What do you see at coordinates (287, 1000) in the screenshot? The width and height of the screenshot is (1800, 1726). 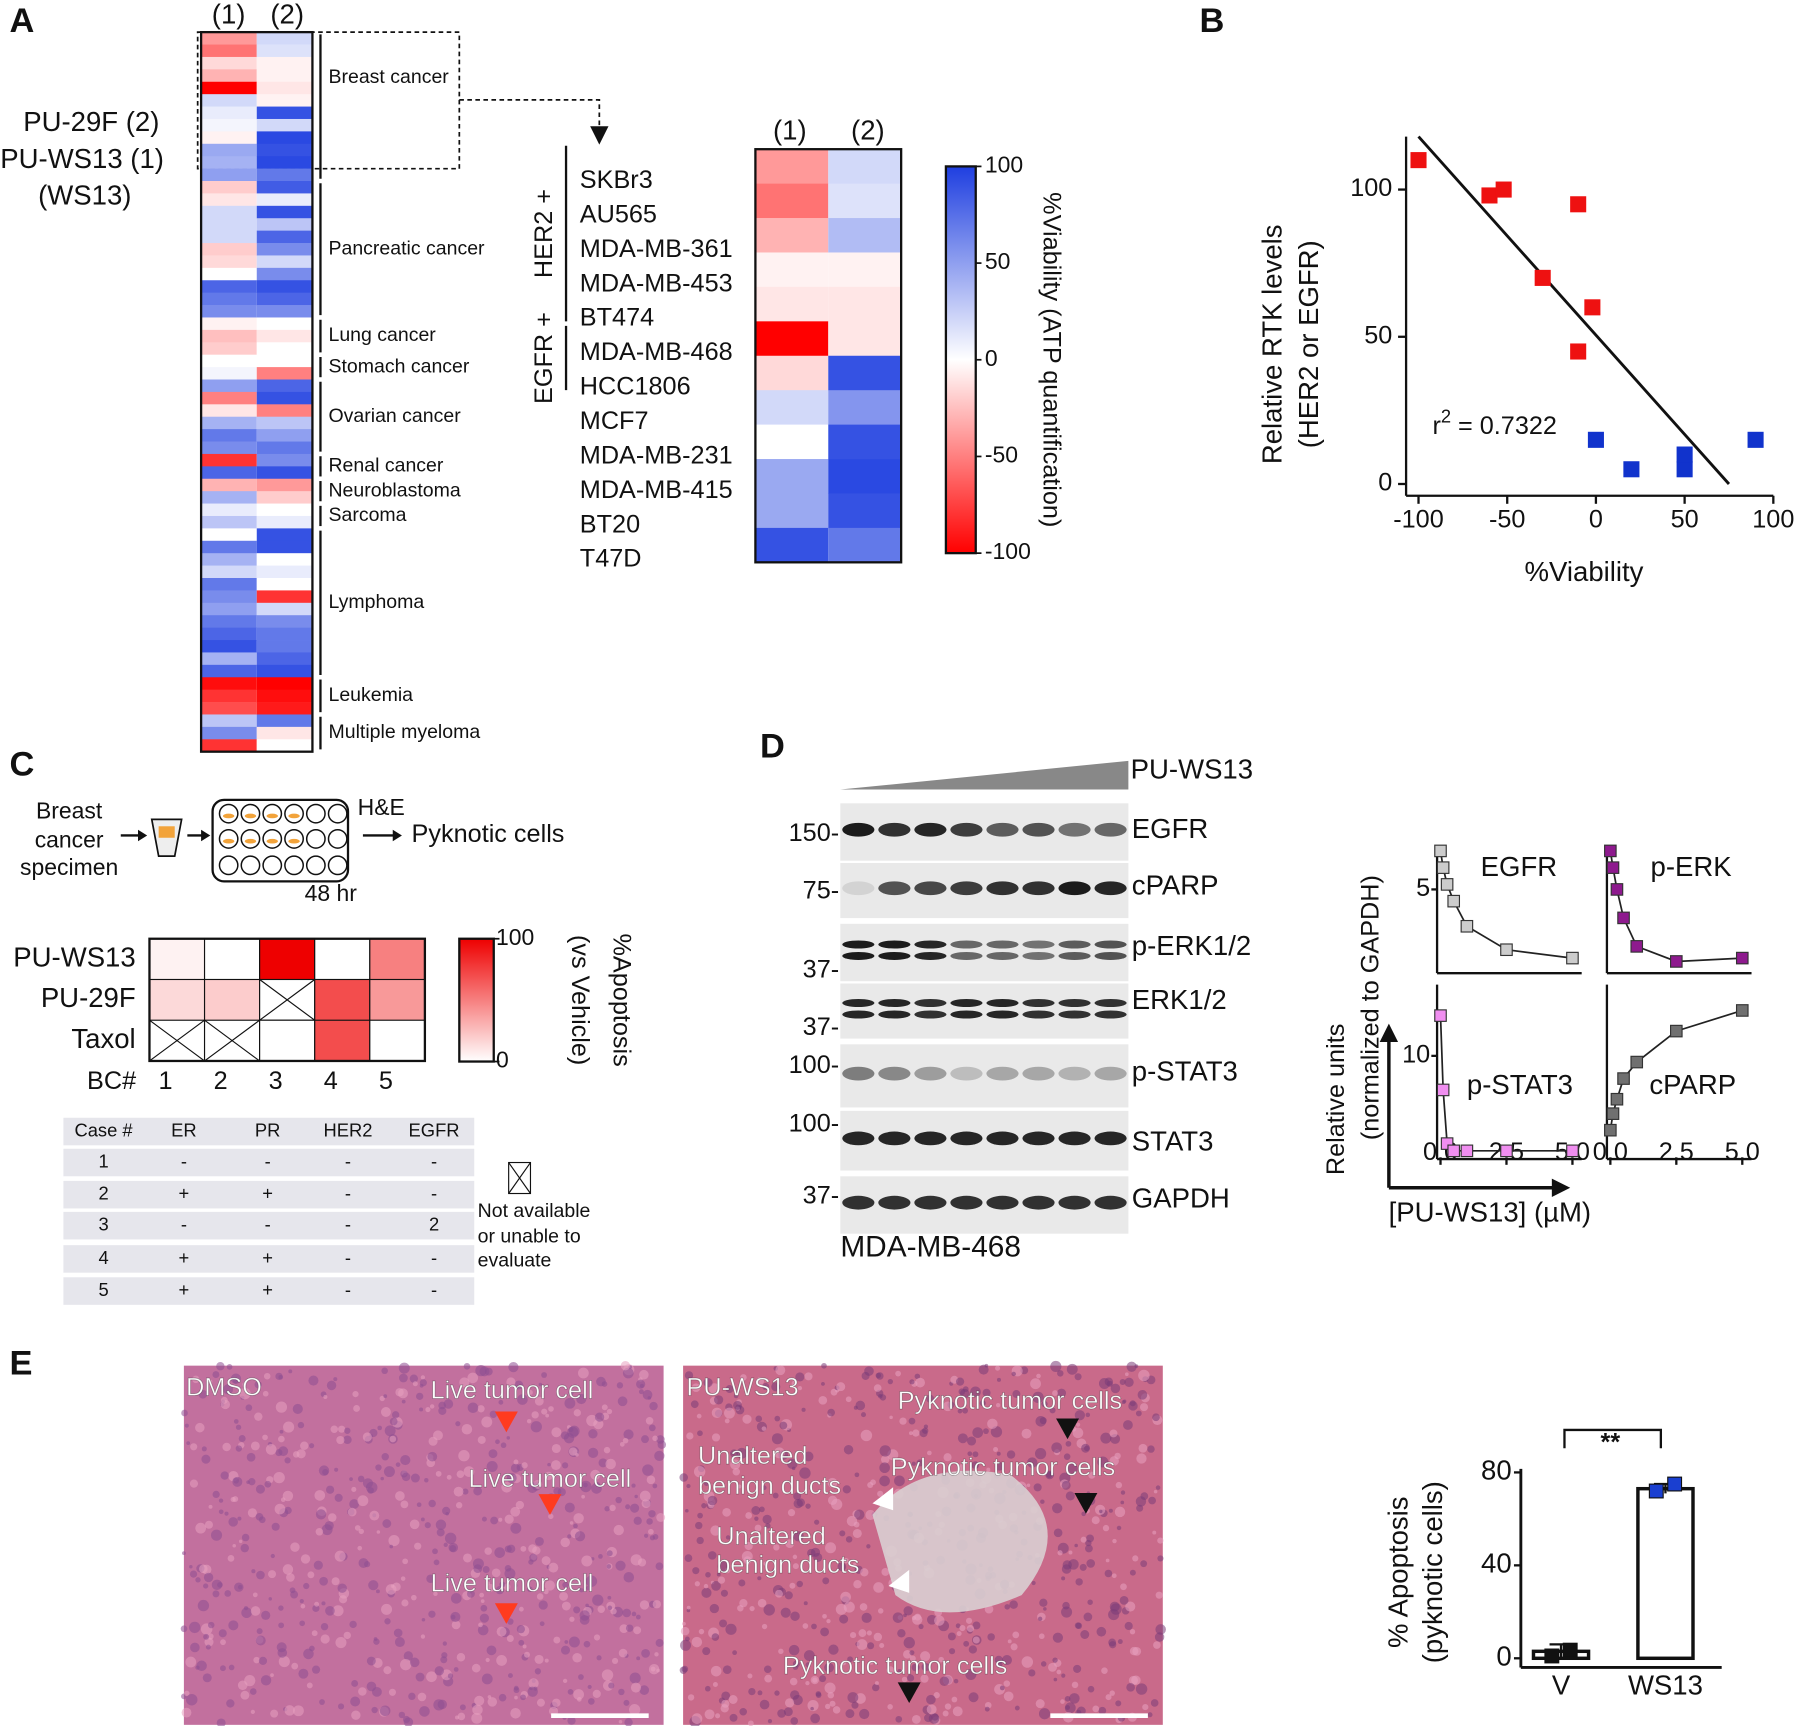 I see `na-cross` at bounding box center [287, 1000].